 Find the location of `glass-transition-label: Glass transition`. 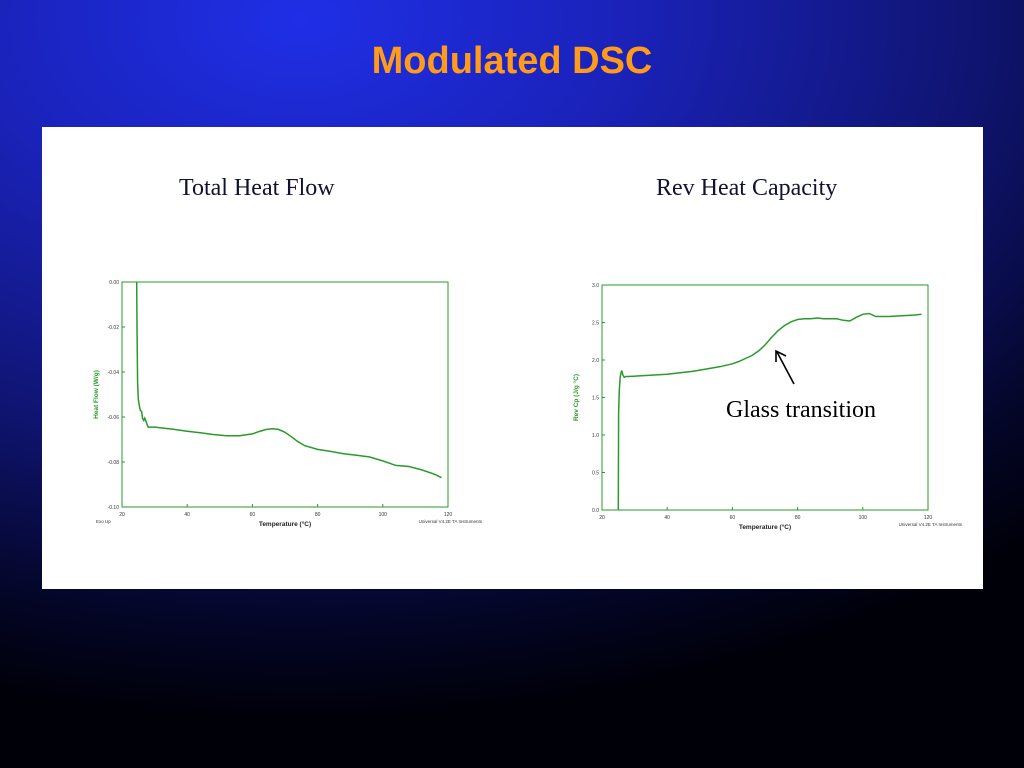

glass-transition-label: Glass transition is located at coordinates (801, 410).